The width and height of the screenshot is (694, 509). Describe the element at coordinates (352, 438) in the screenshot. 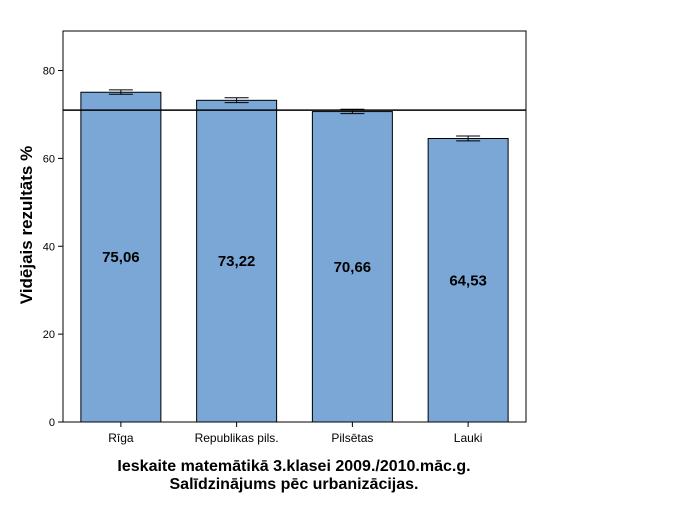

I see `x-tick-label-2: Pilsētas` at that location.